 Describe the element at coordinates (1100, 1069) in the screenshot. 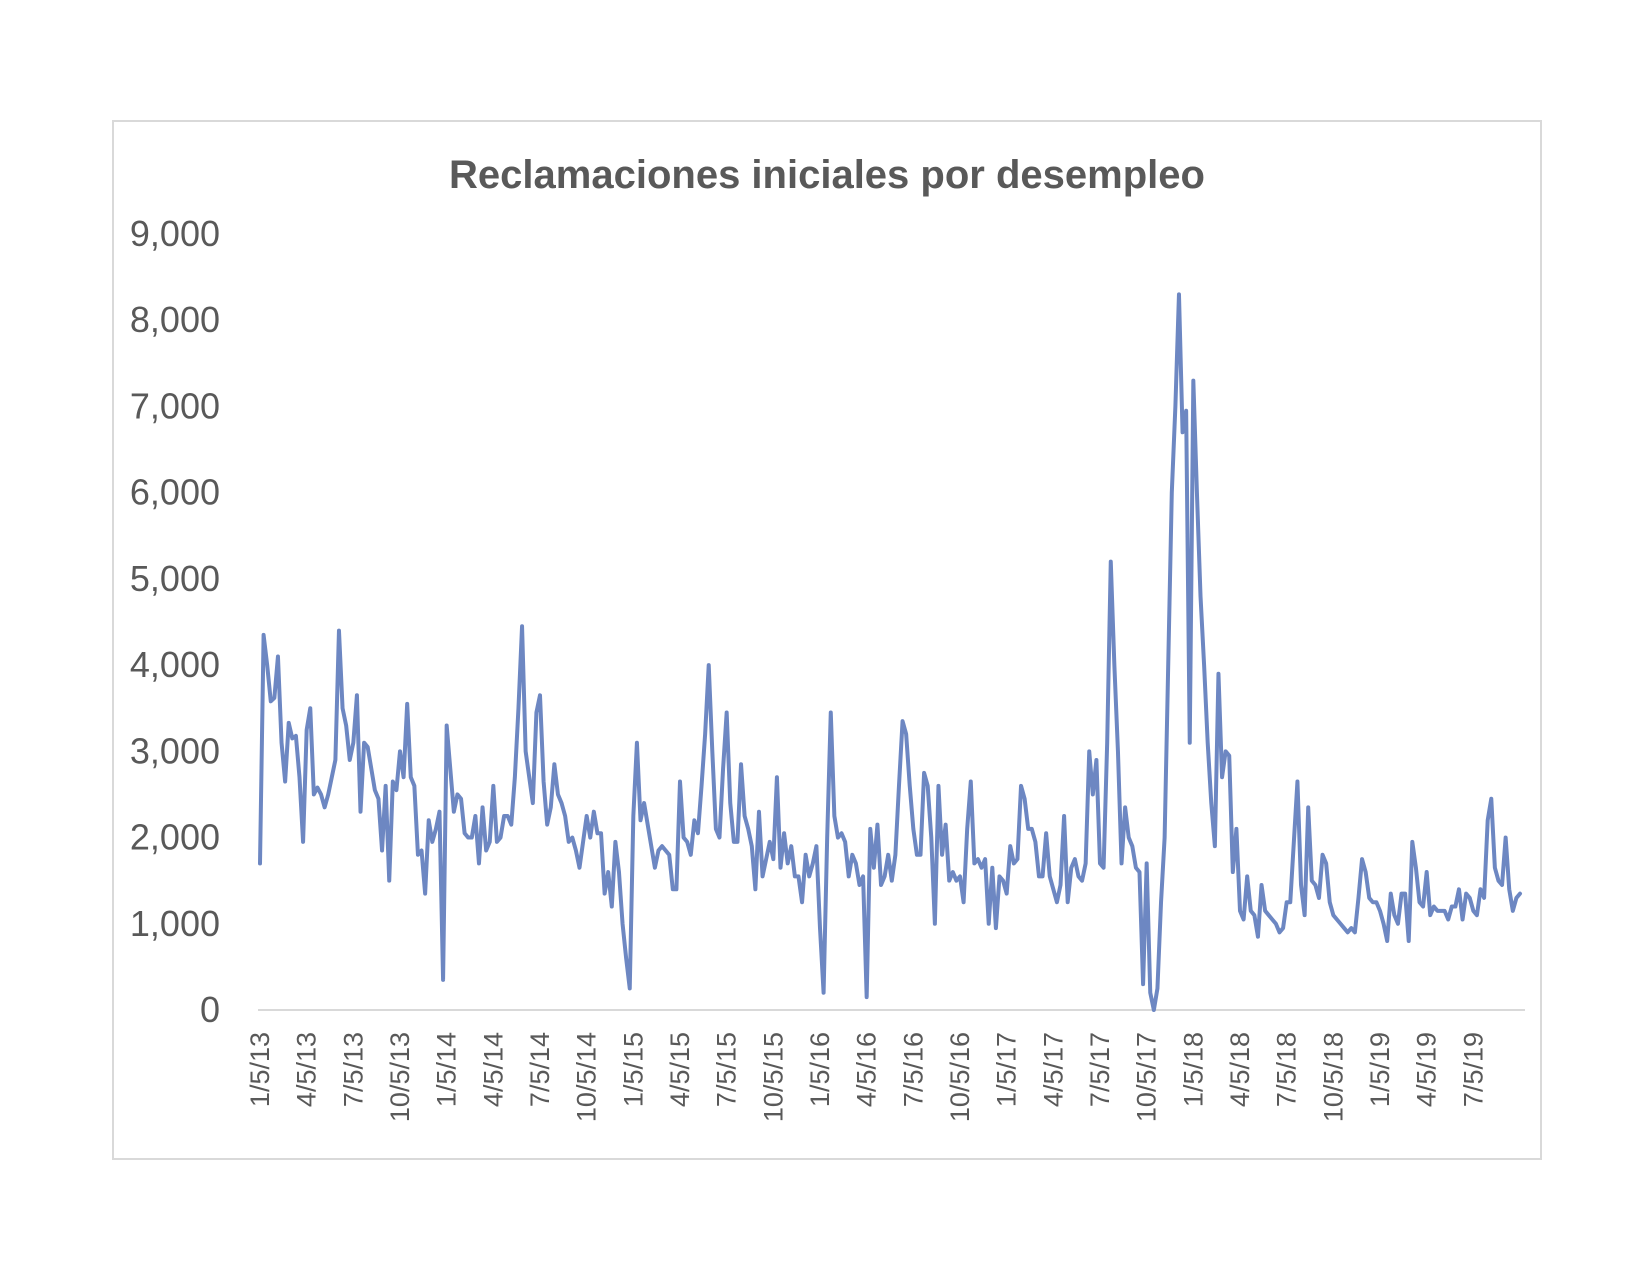

I see `x-tick-label: 7/5/17` at that location.